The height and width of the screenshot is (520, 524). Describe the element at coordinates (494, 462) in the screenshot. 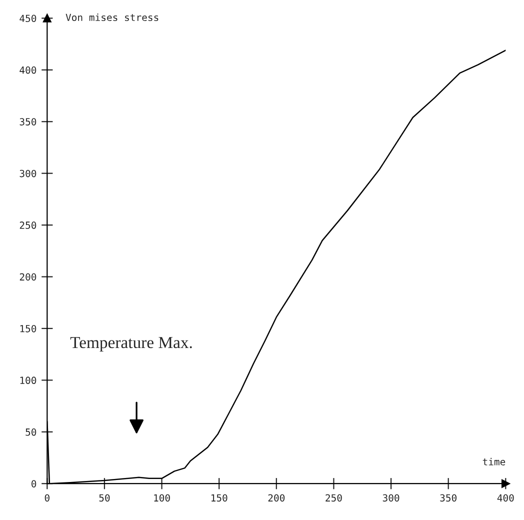

I see `x-axis-title: time` at that location.